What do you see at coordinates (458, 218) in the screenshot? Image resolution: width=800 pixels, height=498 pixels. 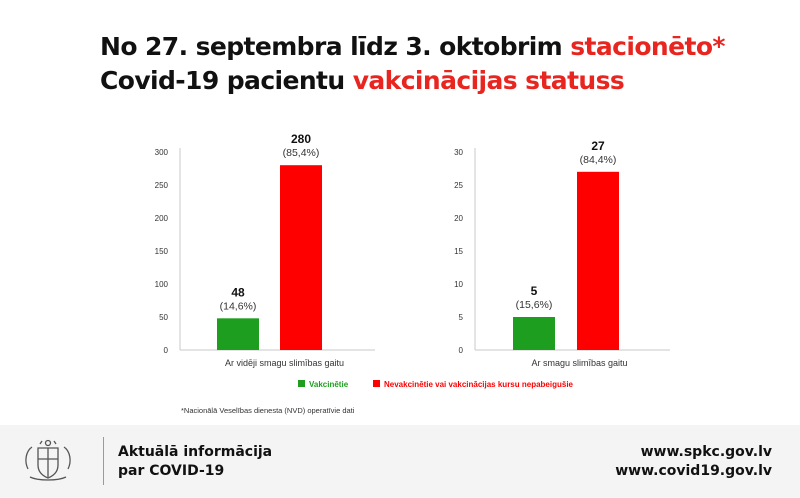 I see `y-tick-label: 20` at bounding box center [458, 218].